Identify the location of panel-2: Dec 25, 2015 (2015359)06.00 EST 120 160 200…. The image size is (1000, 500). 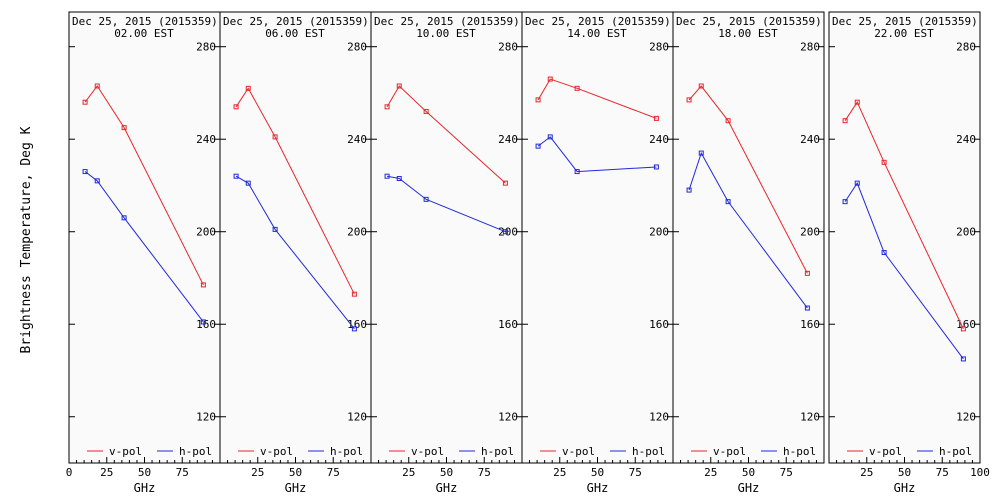
(295, 253).